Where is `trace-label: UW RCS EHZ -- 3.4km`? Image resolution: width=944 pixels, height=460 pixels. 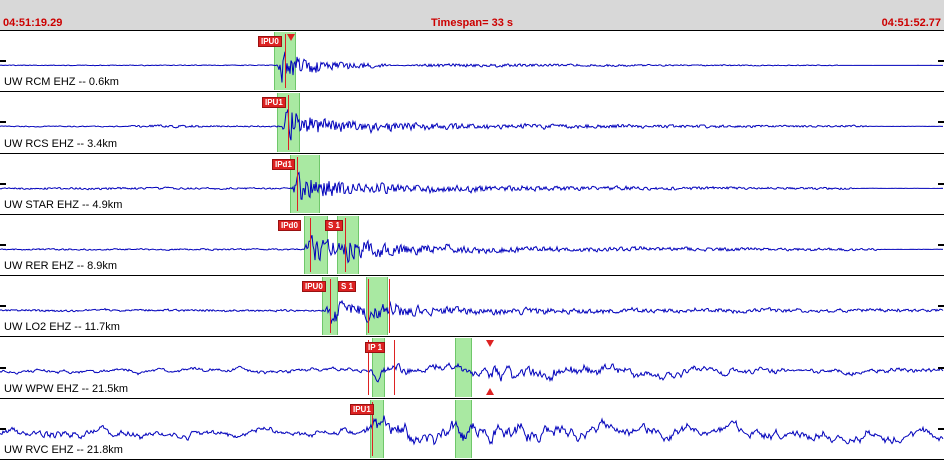
trace-label: UW RCS EHZ -- 3.4km is located at coordinates (61, 143).